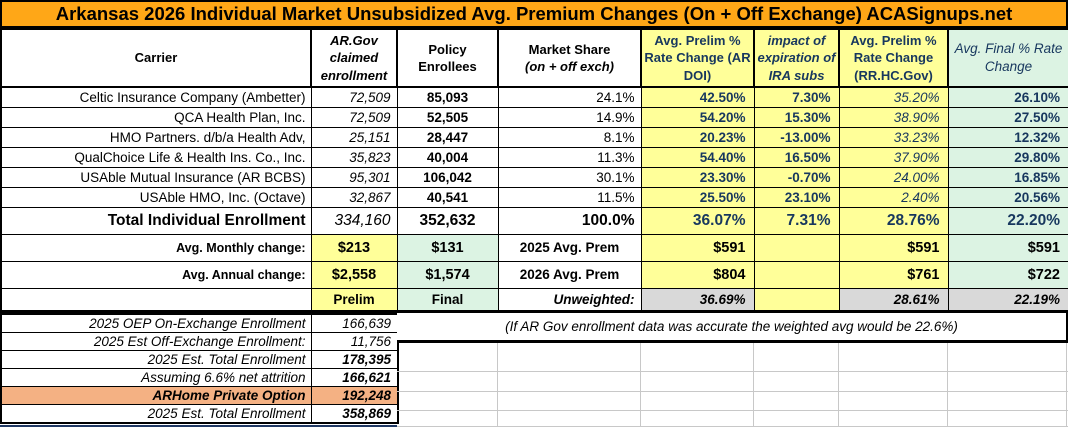  Describe the element at coordinates (156, 220) in the screenshot. I see `total-label: Total Individual Enrollment` at that location.